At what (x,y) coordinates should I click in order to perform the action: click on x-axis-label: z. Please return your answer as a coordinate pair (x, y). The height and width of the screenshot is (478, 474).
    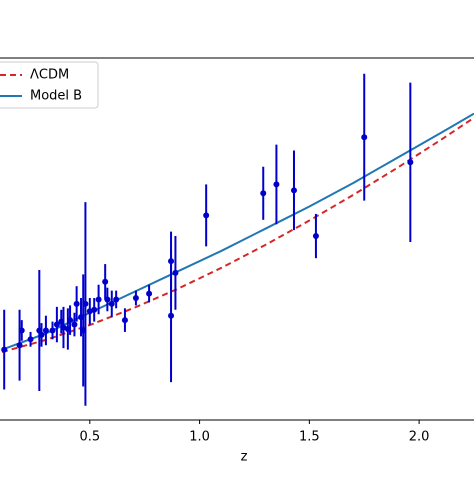
    Looking at the image, I should click on (244, 457).